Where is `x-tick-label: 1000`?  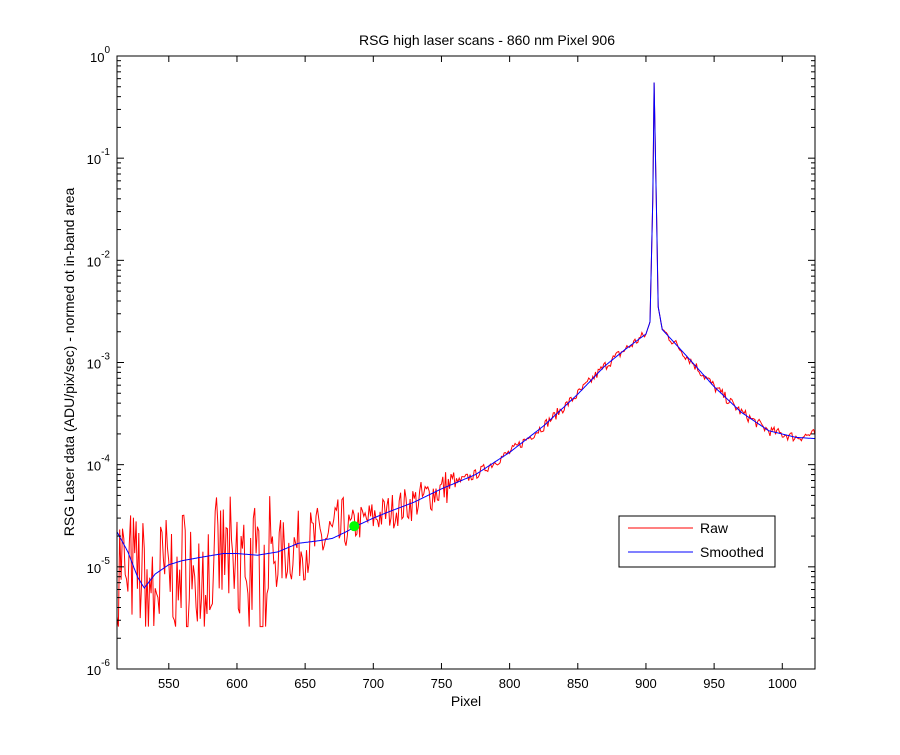 x-tick-label: 1000 is located at coordinates (782, 683).